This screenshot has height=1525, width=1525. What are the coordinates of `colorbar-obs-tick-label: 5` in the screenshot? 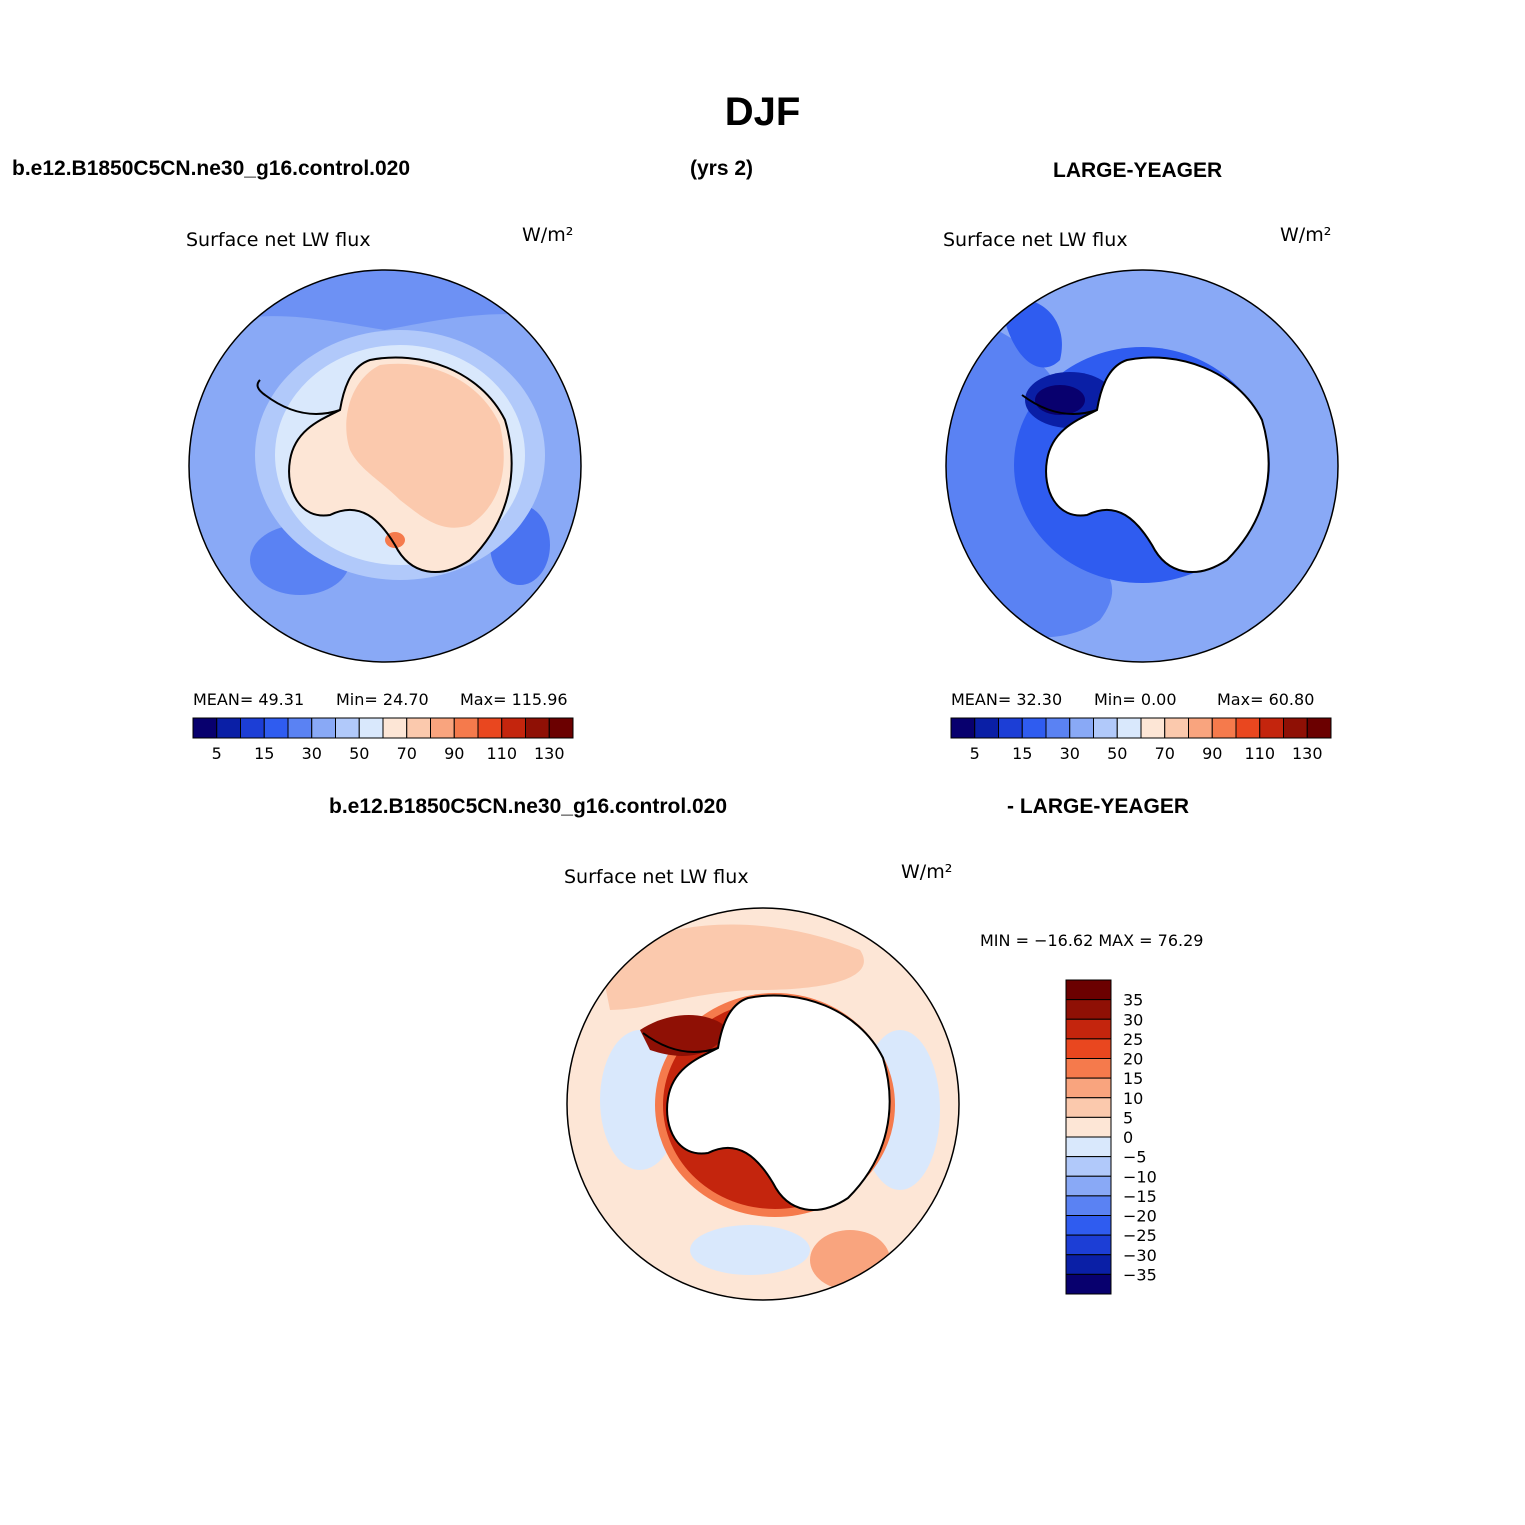 It's located at (975, 753).